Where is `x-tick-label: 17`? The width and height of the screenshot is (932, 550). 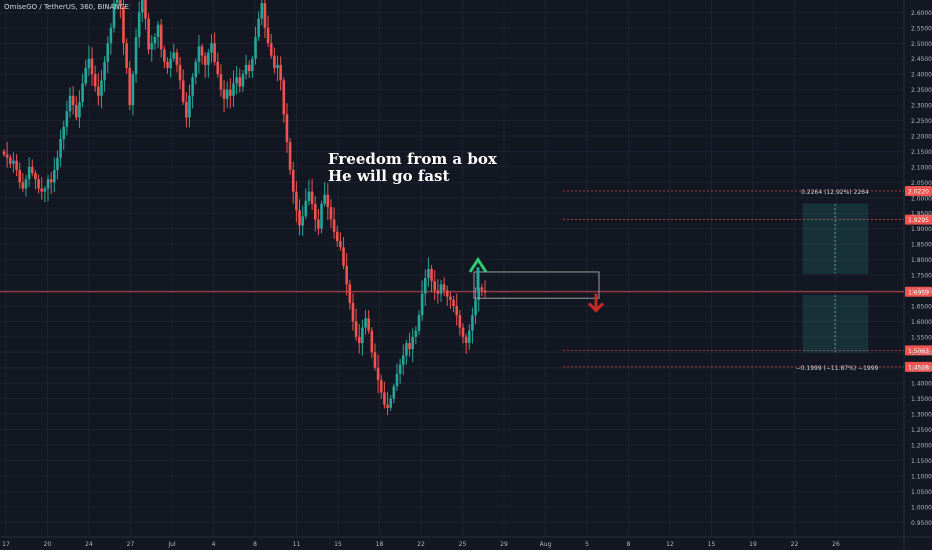 x-tick-label: 17 is located at coordinates (6, 544).